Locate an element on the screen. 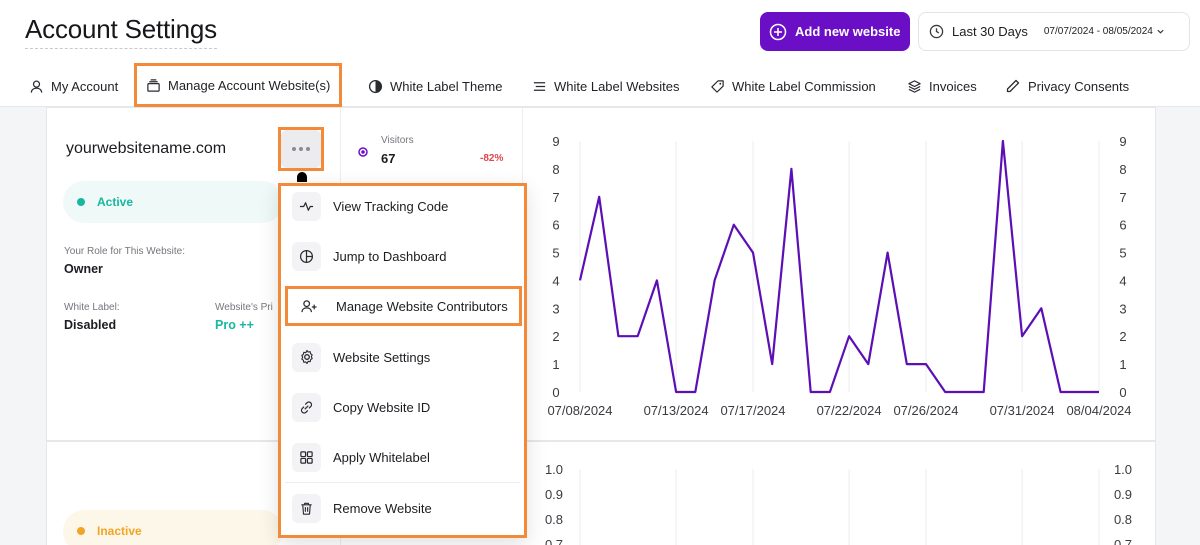  menu-item-apply-whitelabel: Apply Whitelabel is located at coordinates (361, 457).